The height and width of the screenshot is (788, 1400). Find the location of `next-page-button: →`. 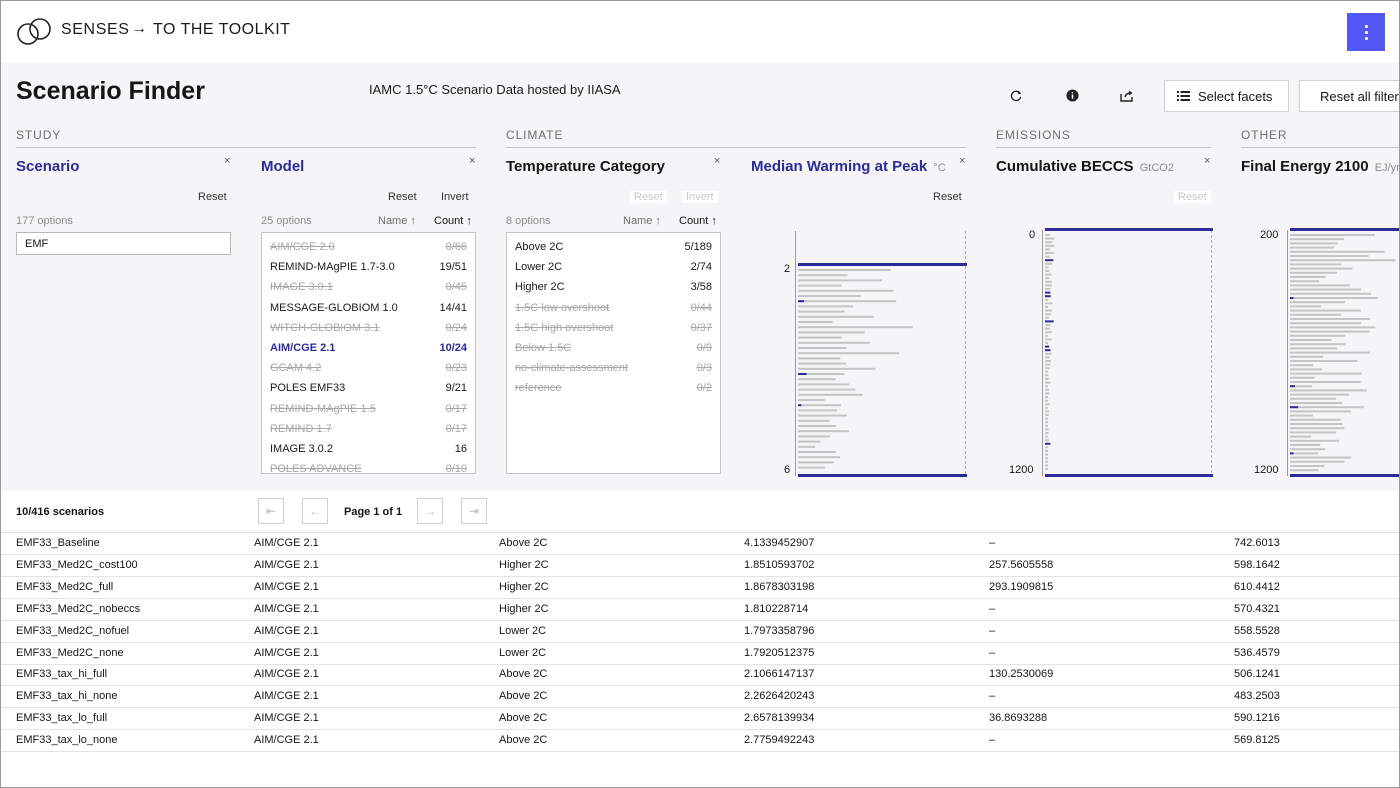

next-page-button: → is located at coordinates (430, 511).